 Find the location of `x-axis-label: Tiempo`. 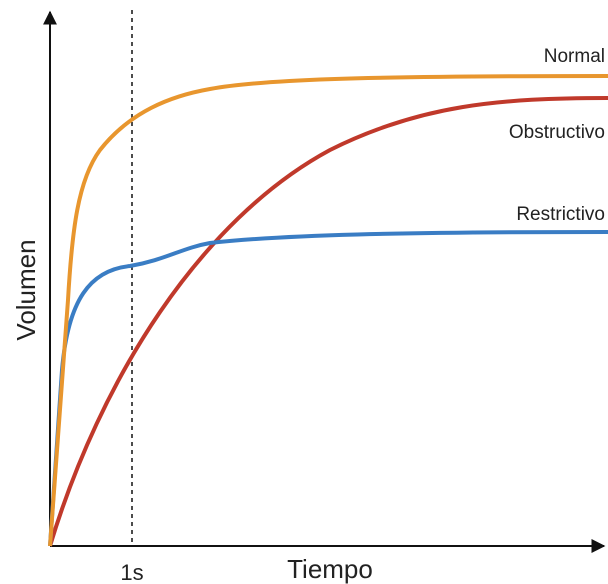

x-axis-label: Tiempo is located at coordinates (330, 569).